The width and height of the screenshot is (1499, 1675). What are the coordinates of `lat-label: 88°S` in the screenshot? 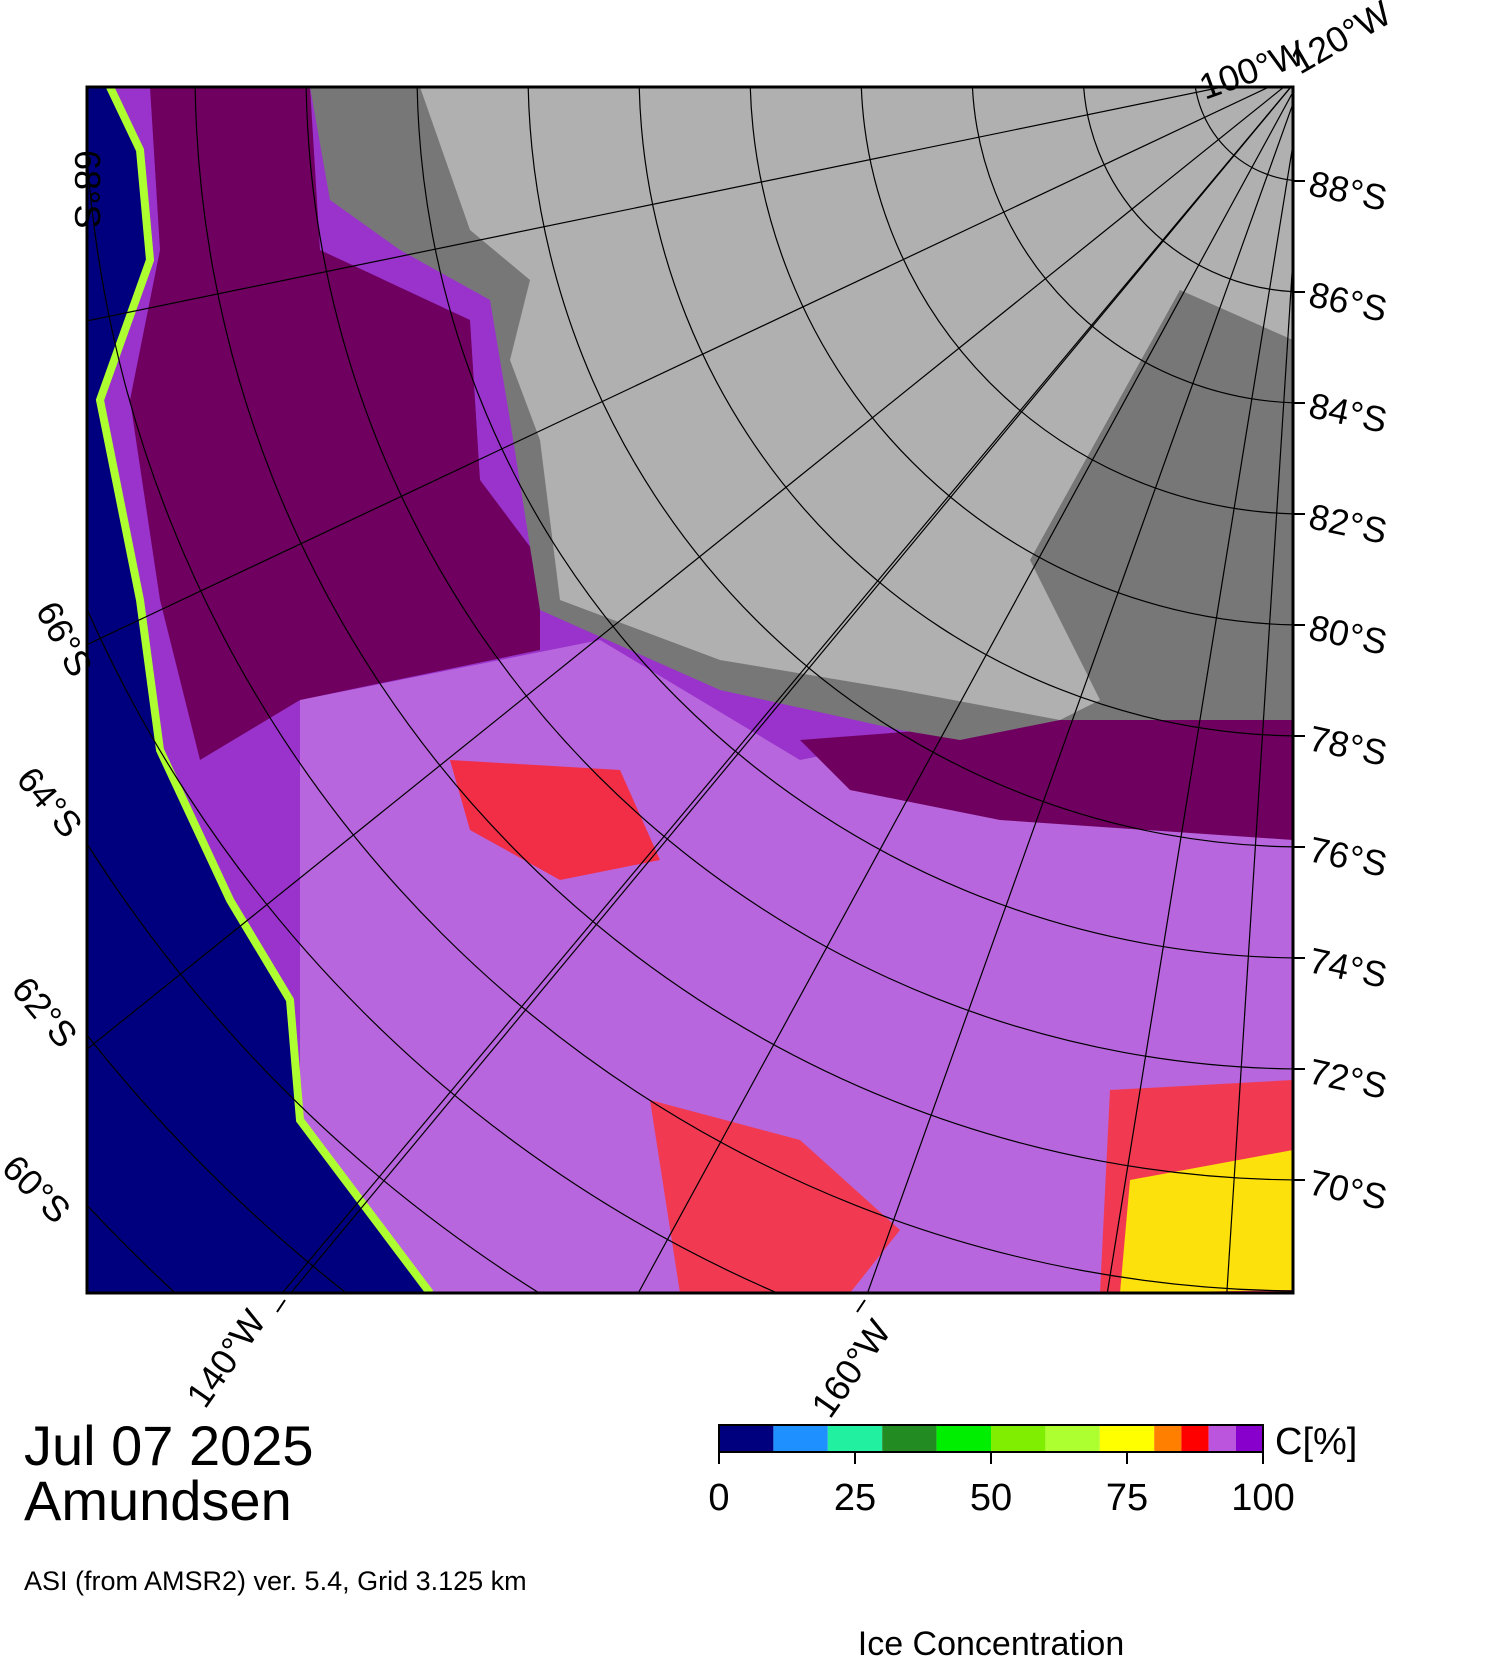 It's located at (1347, 190).